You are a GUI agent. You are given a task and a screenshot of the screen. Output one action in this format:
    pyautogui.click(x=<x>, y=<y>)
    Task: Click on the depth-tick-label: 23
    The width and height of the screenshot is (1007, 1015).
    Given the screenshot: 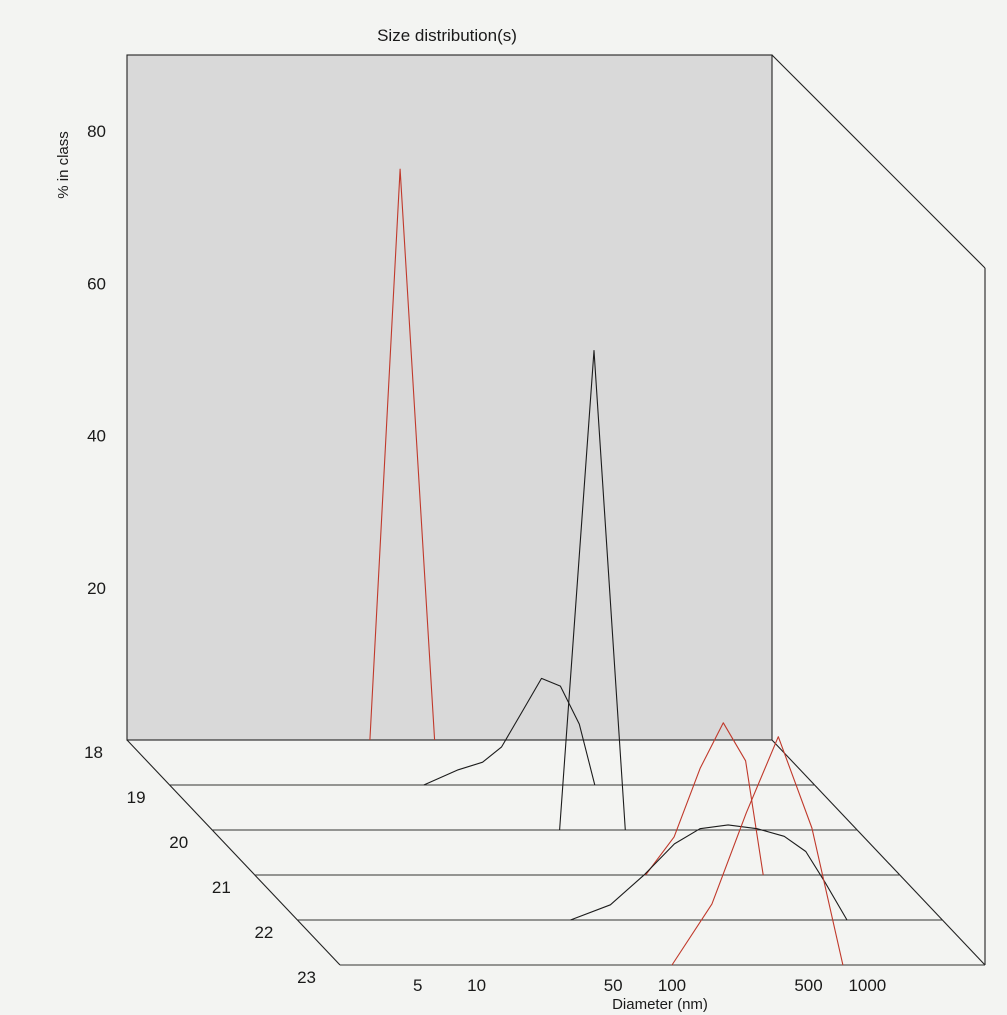 What is the action you would take?
    pyautogui.click(x=306, y=977)
    